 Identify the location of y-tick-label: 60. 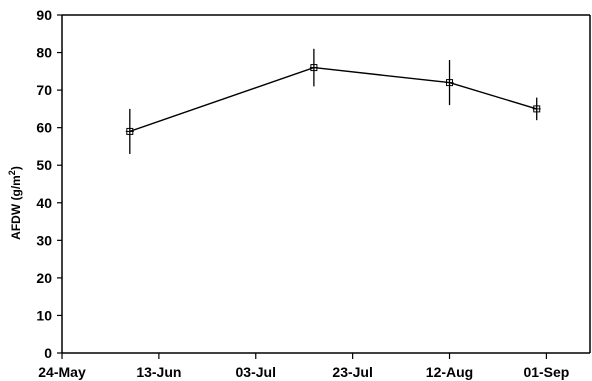
(44, 128).